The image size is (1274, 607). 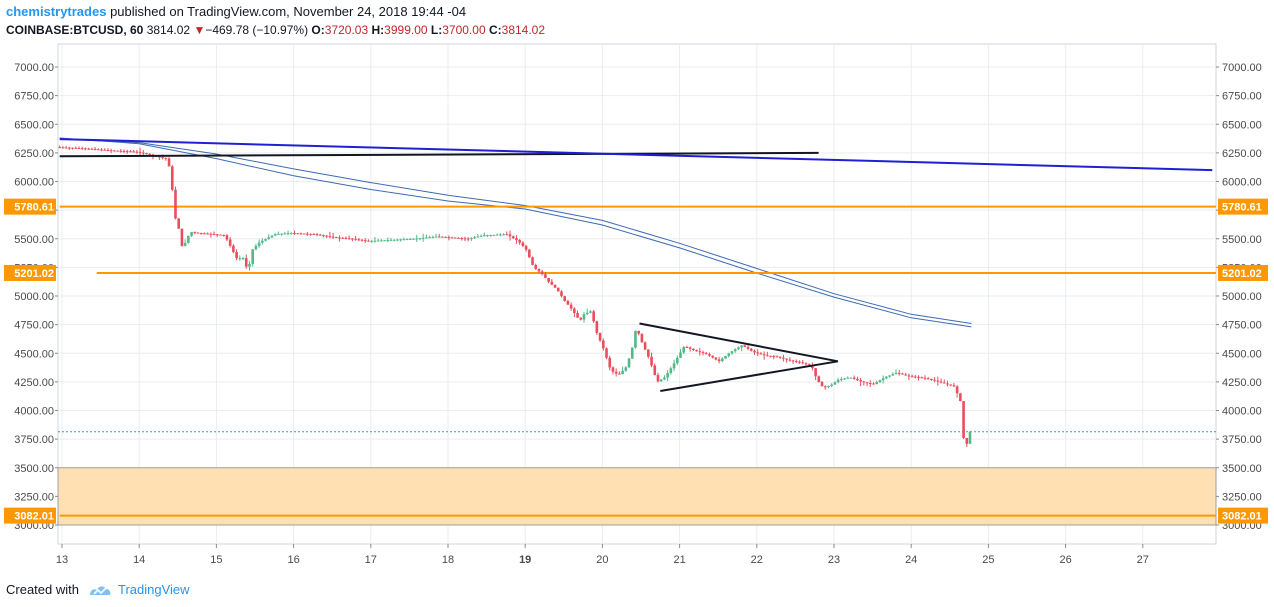 What do you see at coordinates (34, 183) in the screenshot?
I see `y-tick-label: 6000.00` at bounding box center [34, 183].